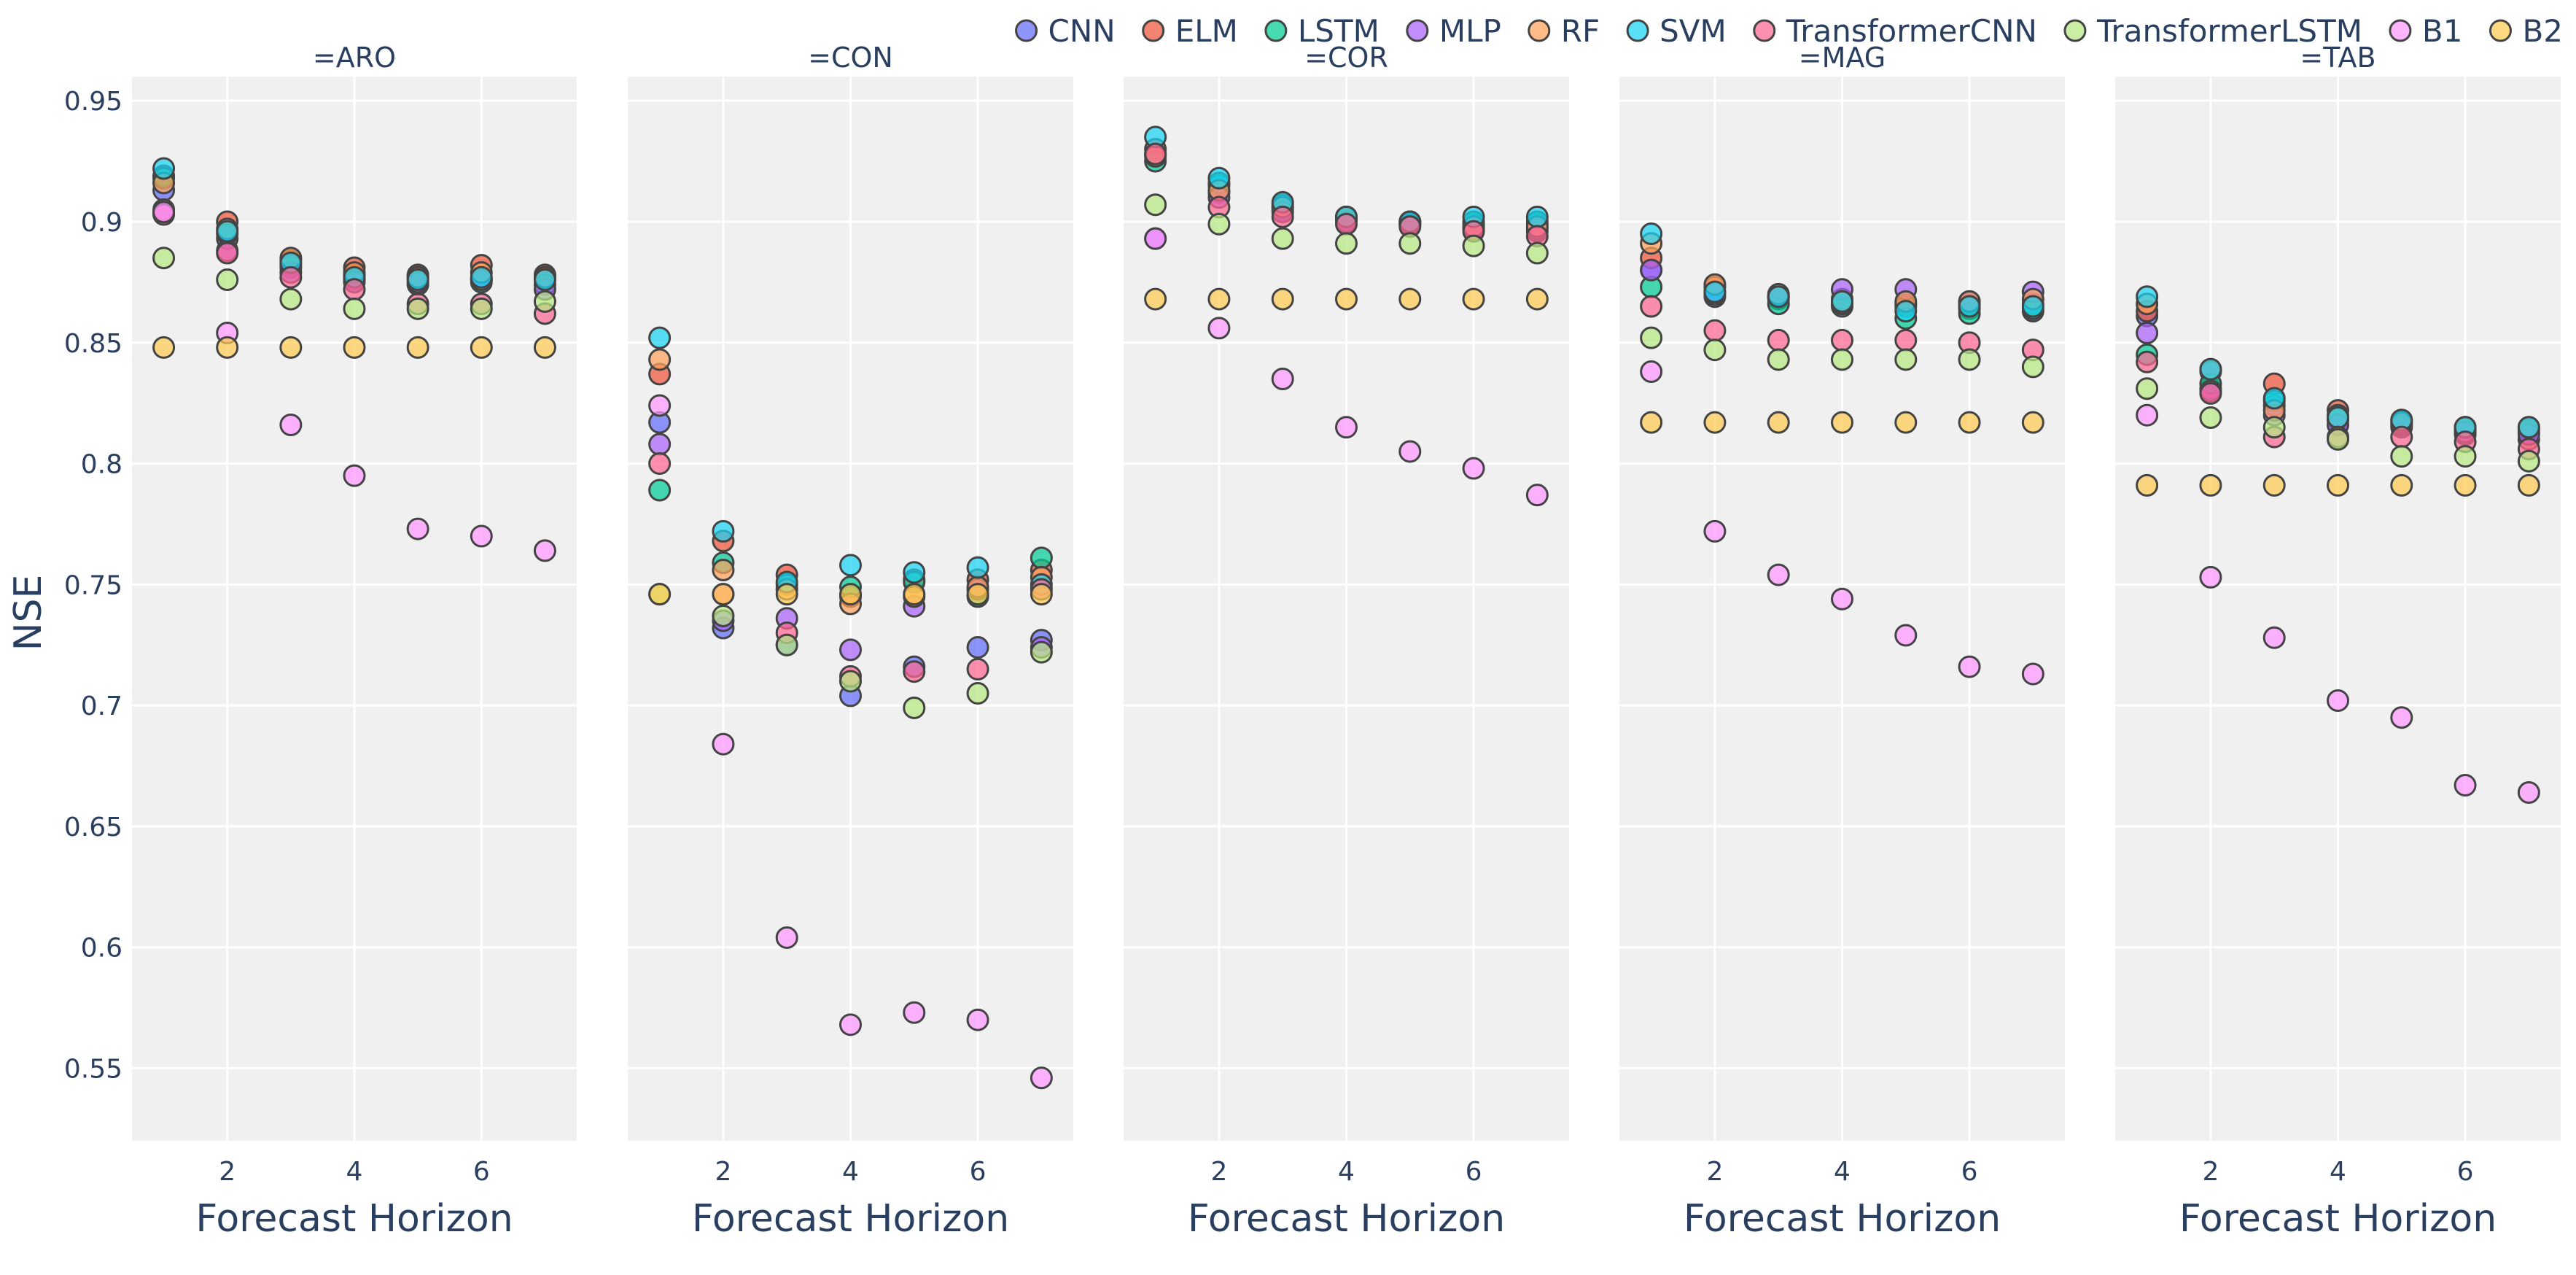 This screenshot has width=2576, height=1275. I want to click on legend-item-transformerlstm: TransformerLSTM, so click(2212, 31).